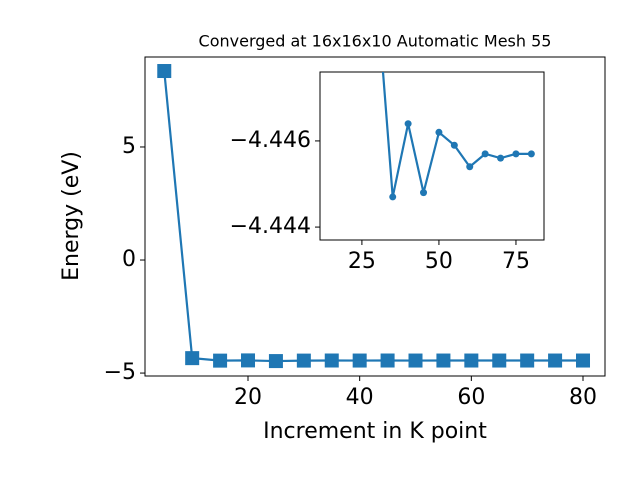  Describe the element at coordinates (120, 372) in the screenshot. I see `y-tick-label: −5` at that location.